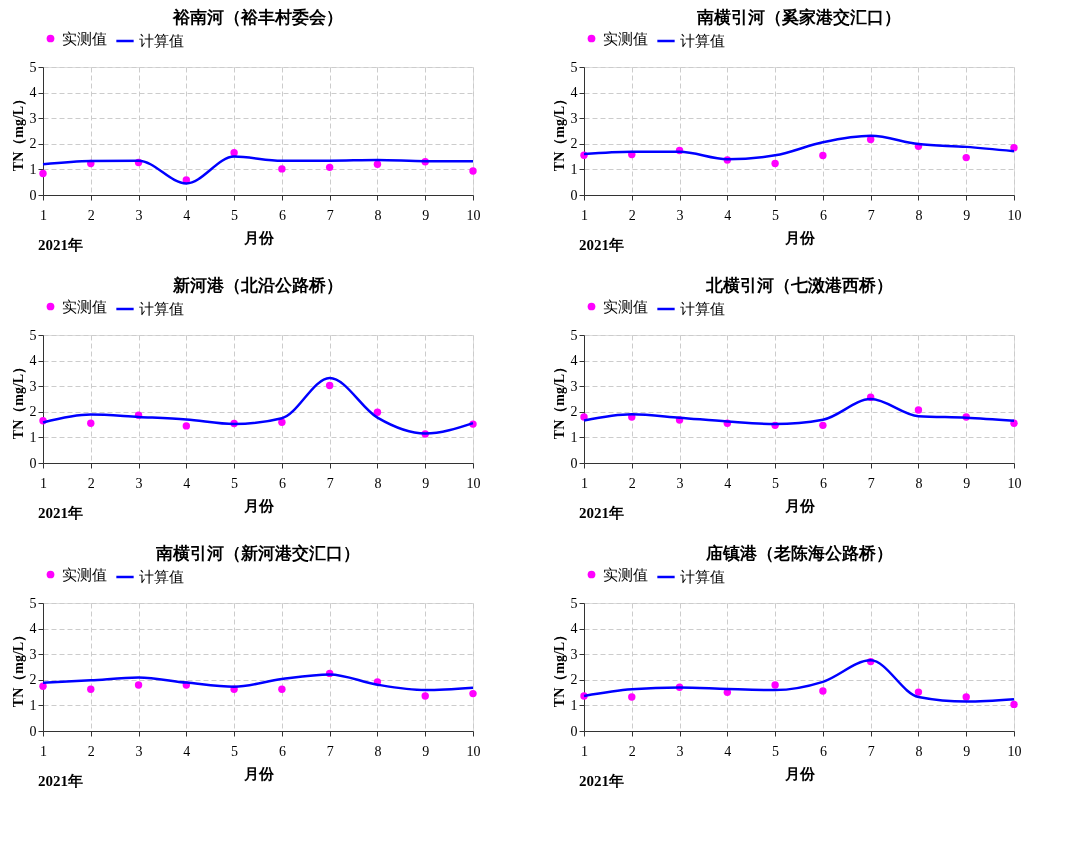 The height and width of the screenshot is (861, 1073). What do you see at coordinates (257, 285) in the screenshot?
I see `chart-title: 新河港（北沿公路桥）` at bounding box center [257, 285].